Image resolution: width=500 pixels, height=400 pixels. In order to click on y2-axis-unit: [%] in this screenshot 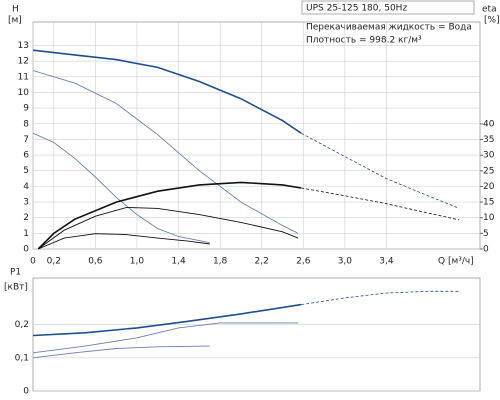, I will do `click(492, 21)`.